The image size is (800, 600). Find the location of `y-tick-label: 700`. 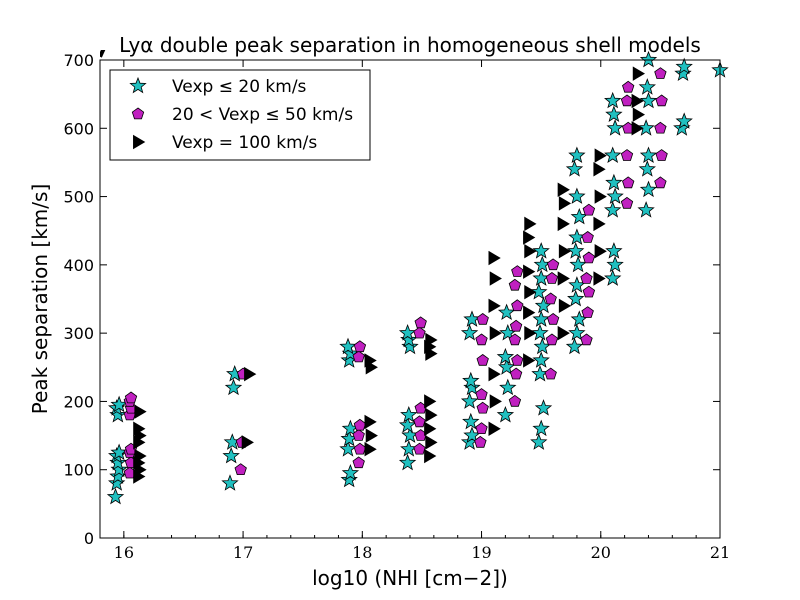

y-tick-label: 700 is located at coordinates (78, 60).